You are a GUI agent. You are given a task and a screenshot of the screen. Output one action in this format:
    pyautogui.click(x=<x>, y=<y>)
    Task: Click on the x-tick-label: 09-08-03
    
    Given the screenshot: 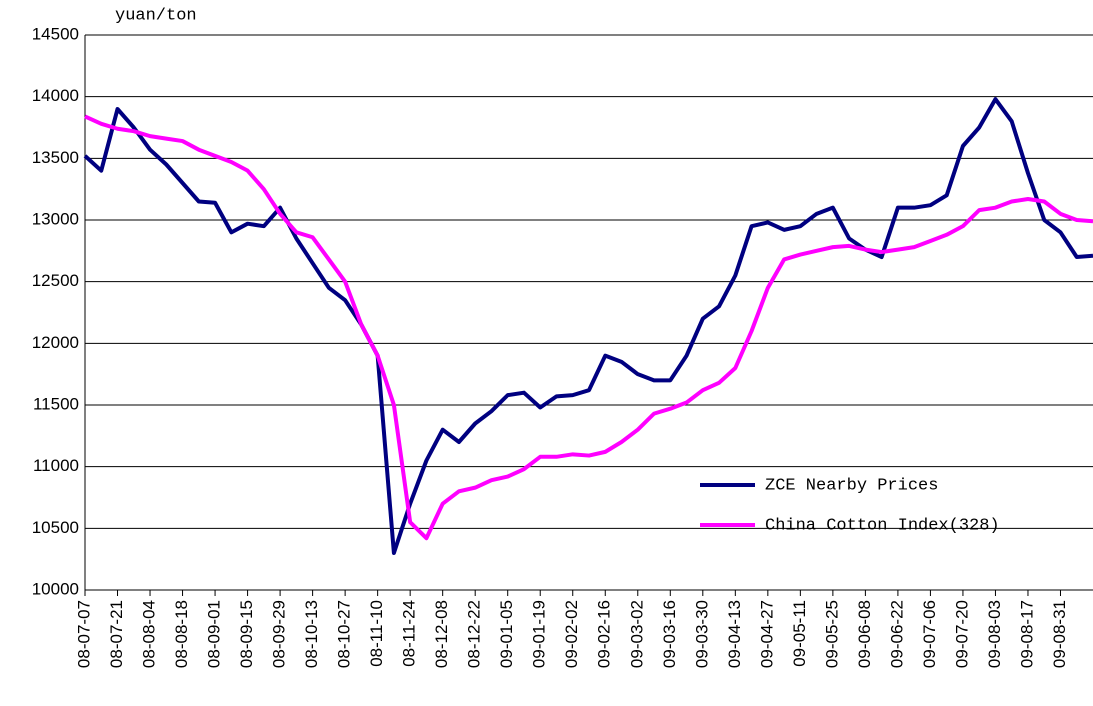 What is the action you would take?
    pyautogui.click(x=994, y=634)
    